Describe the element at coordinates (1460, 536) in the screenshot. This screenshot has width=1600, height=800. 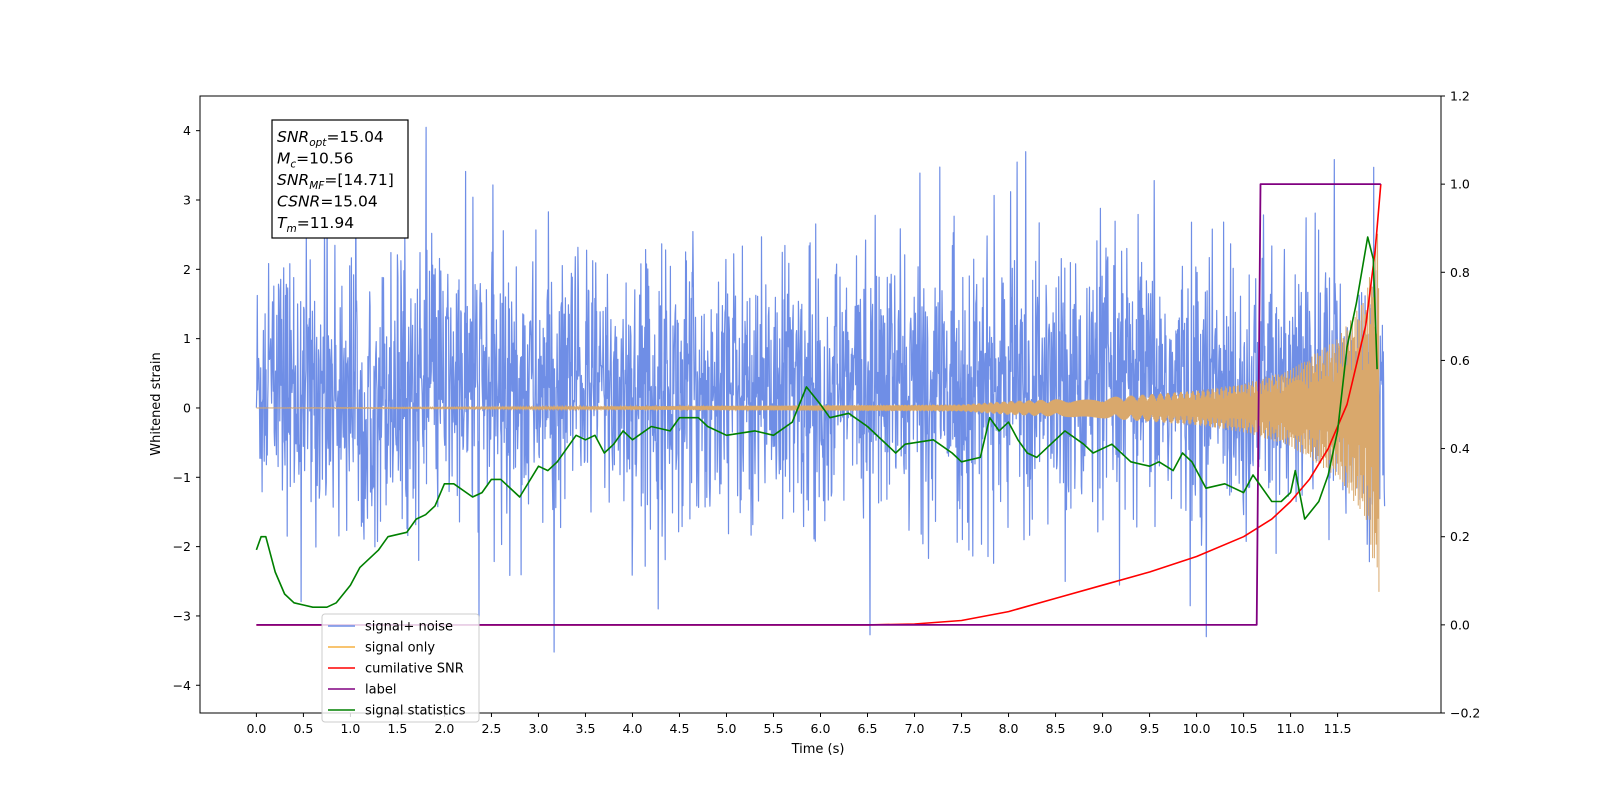
I see `y-right-tick-label: 0.2` at that location.